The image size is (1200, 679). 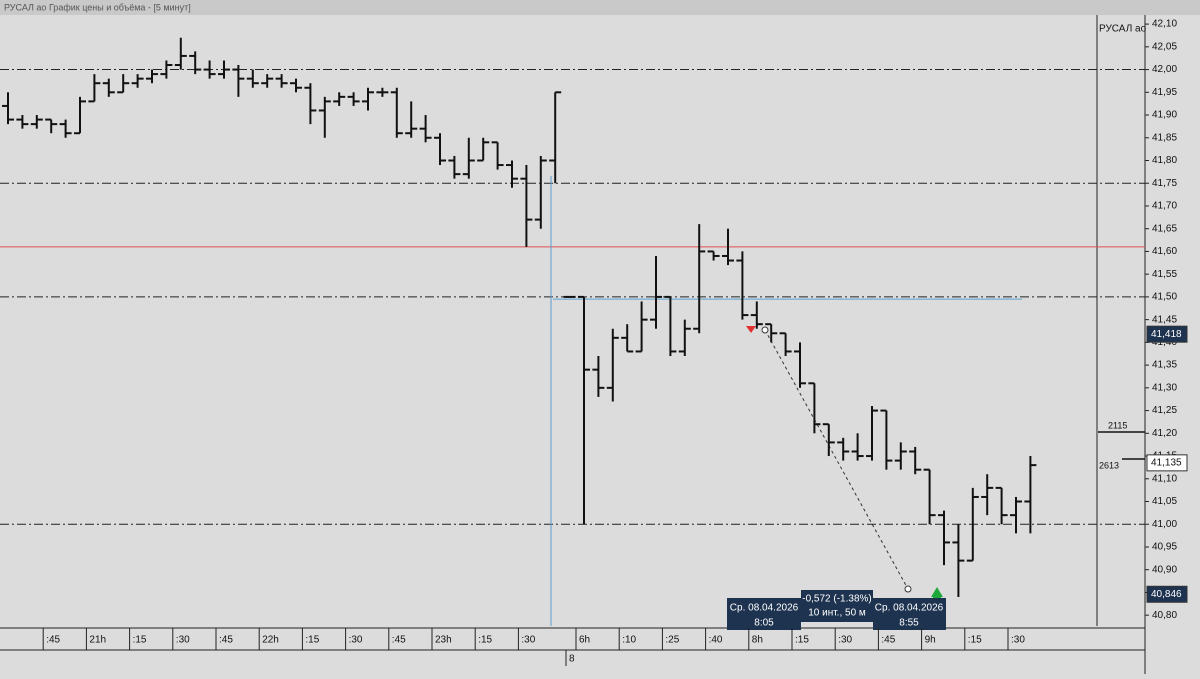 What do you see at coordinates (584, 640) in the screenshot?
I see `x-tick-label: 6h` at bounding box center [584, 640].